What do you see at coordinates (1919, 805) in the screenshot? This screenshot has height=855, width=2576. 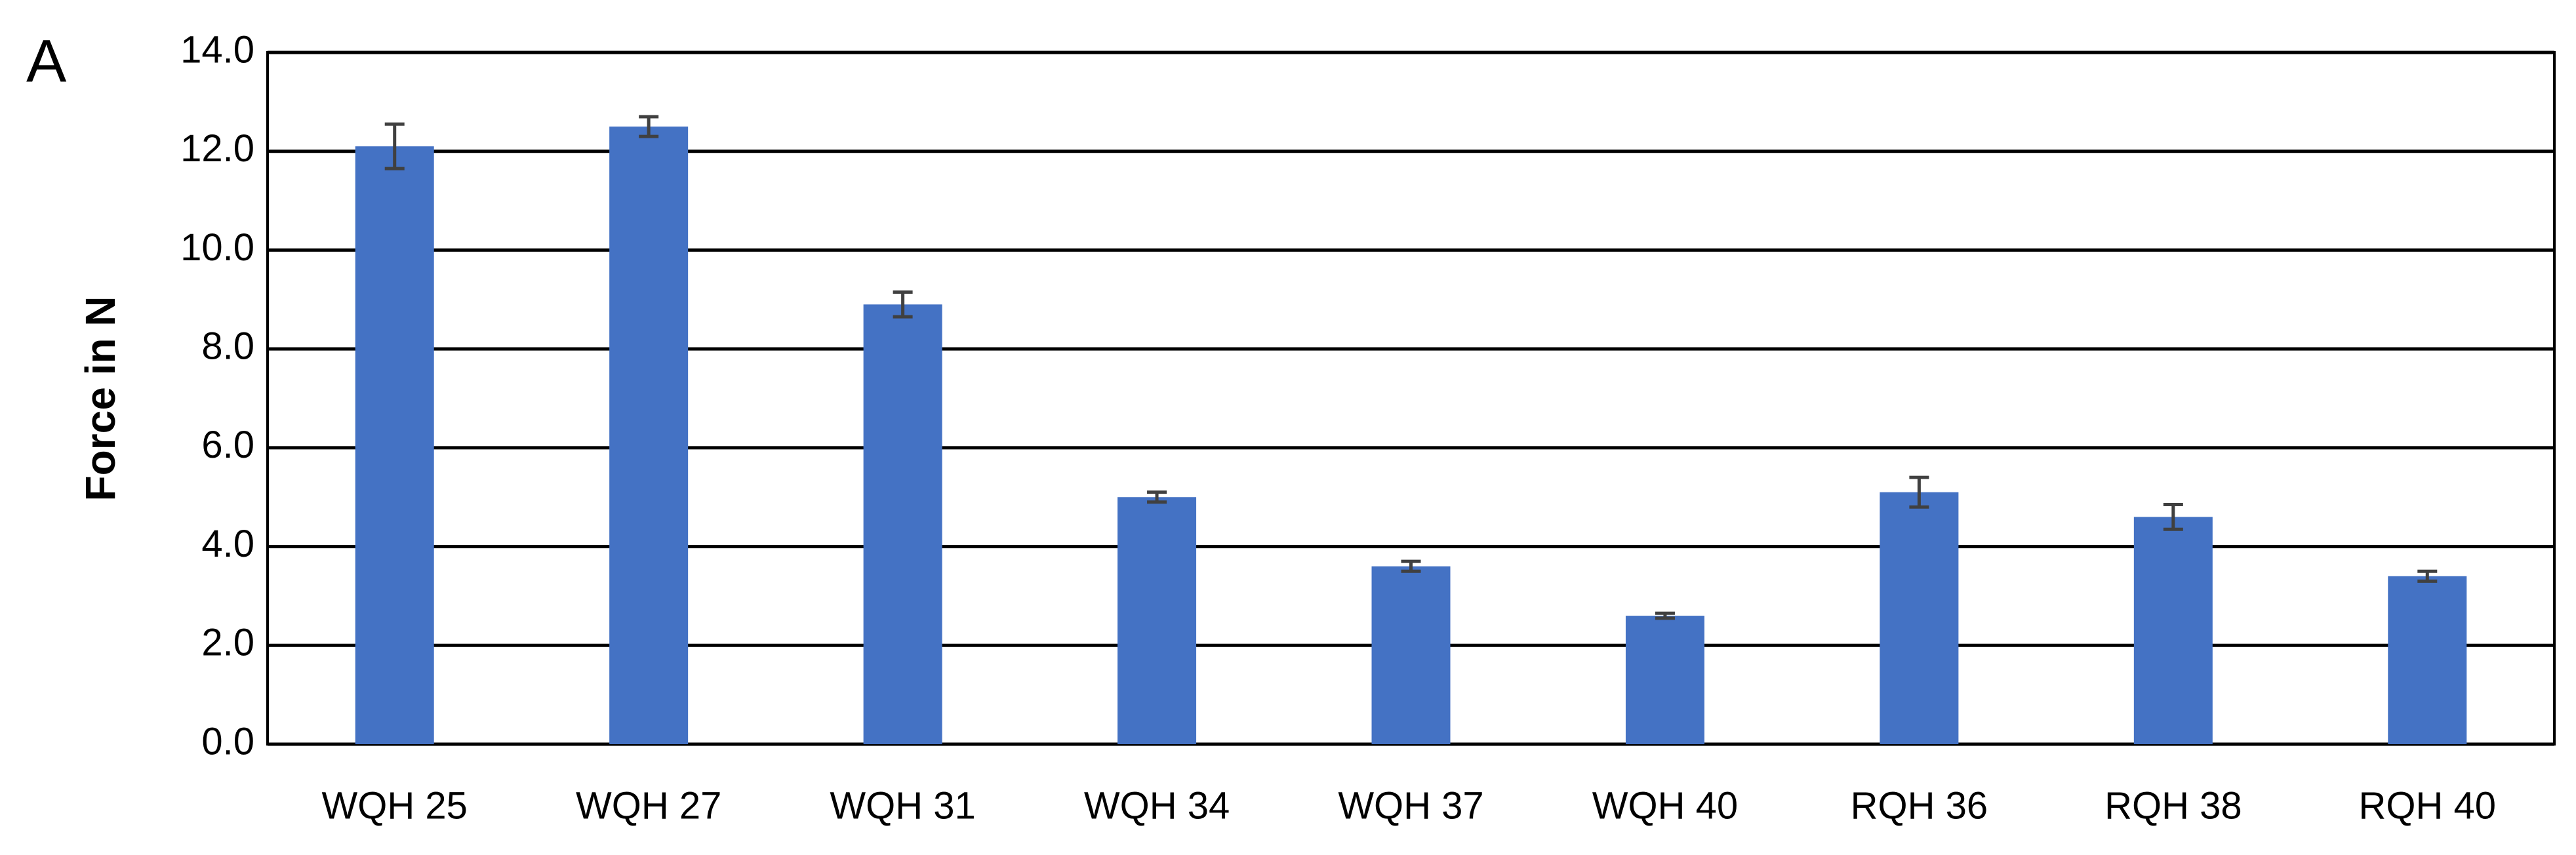 I see `x-tick-label: RQH 36` at bounding box center [1919, 805].